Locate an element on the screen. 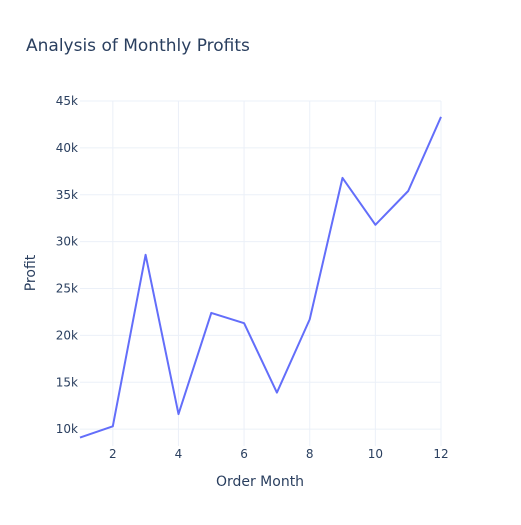  y-tick-label: 30k is located at coordinates (67, 242).